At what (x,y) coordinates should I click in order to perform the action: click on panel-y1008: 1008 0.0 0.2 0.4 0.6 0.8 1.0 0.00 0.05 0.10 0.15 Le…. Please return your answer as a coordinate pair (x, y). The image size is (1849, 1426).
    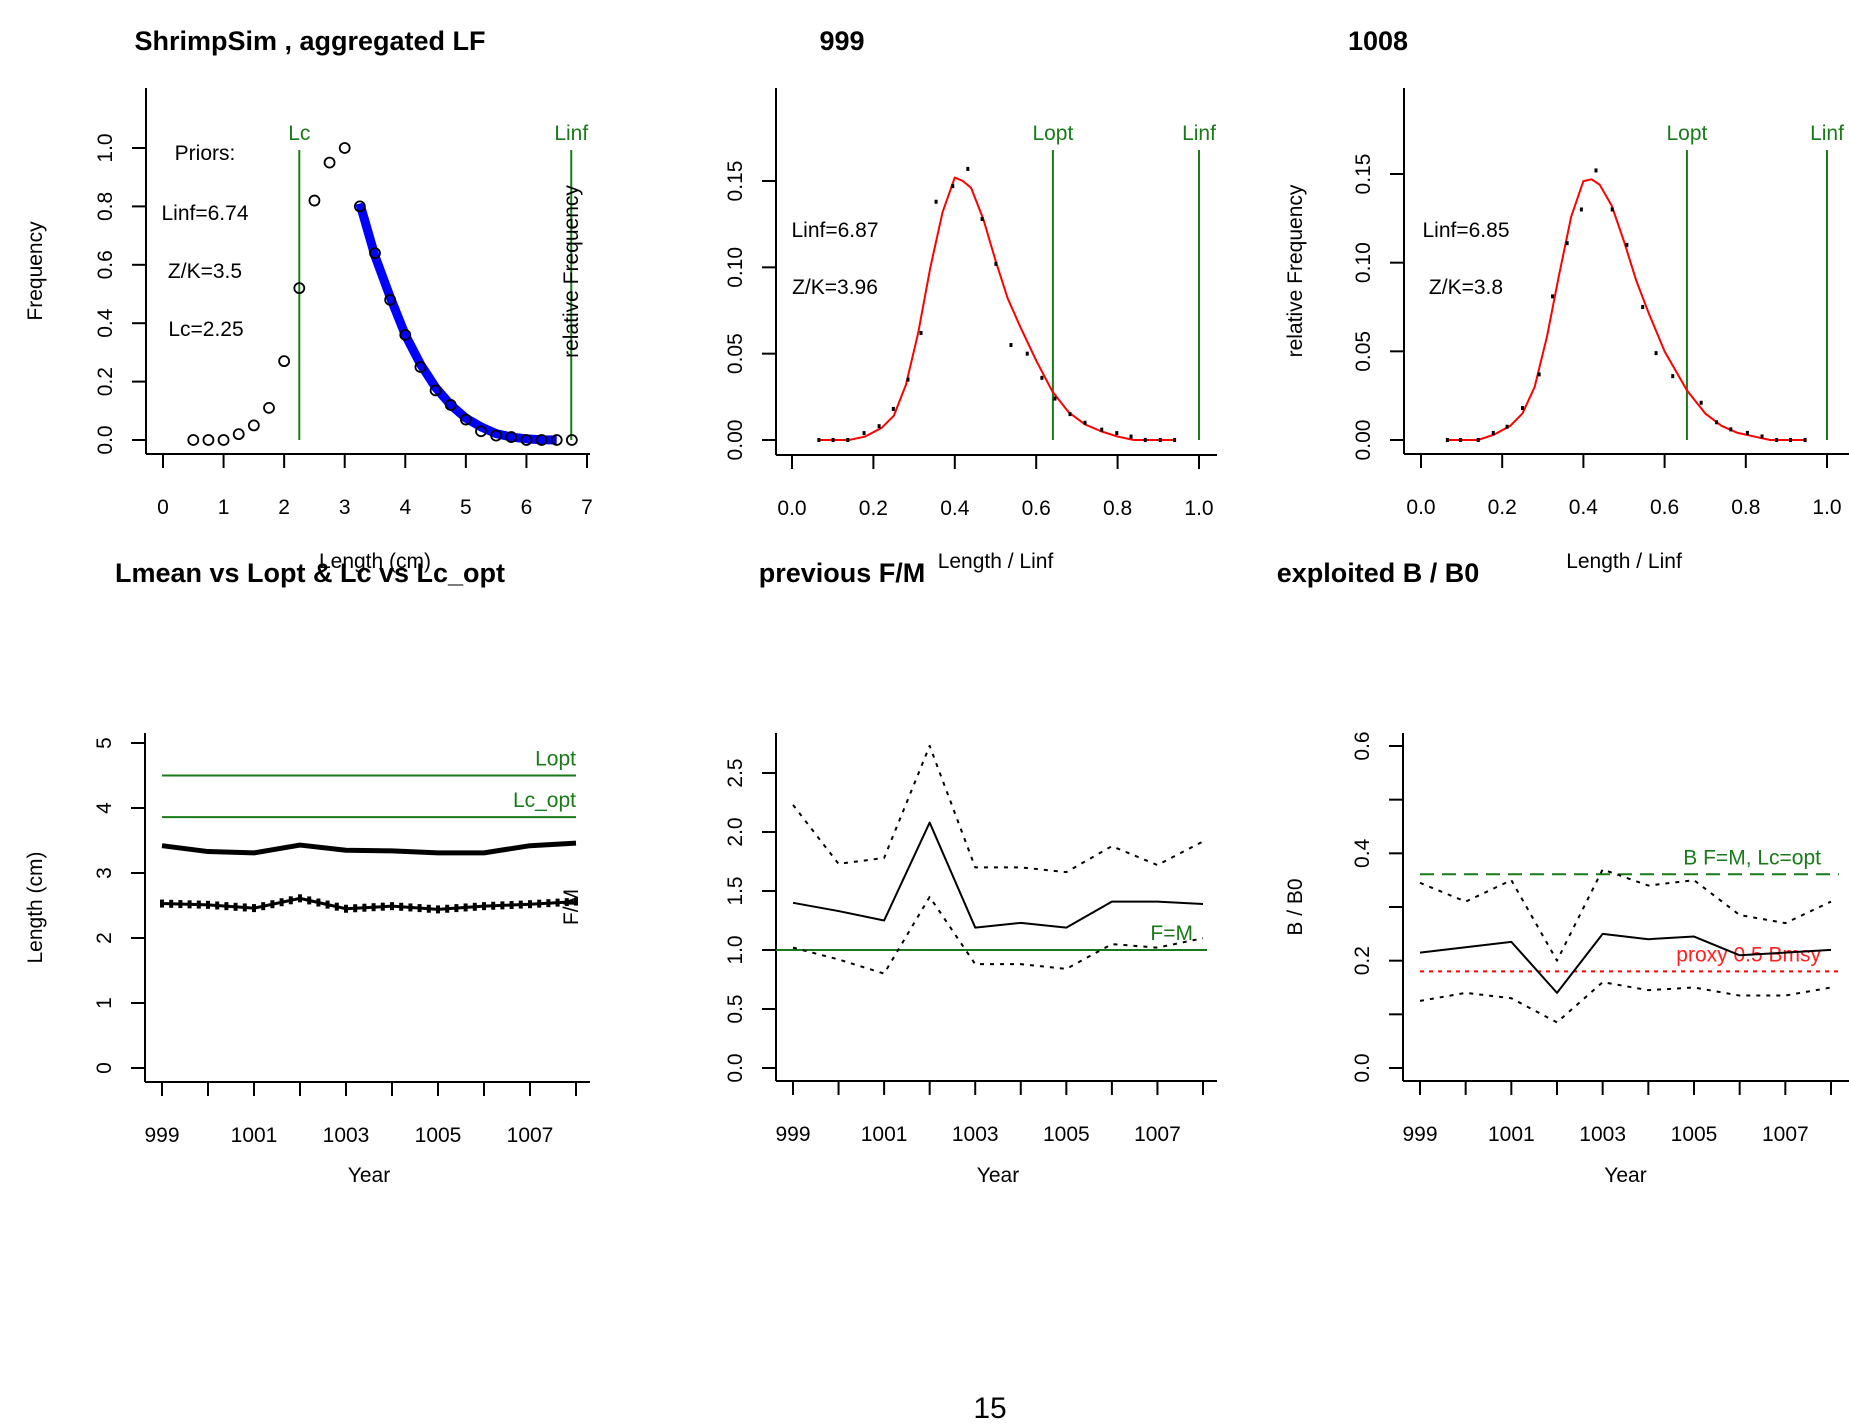
    Looking at the image, I should click on (1566, 299).